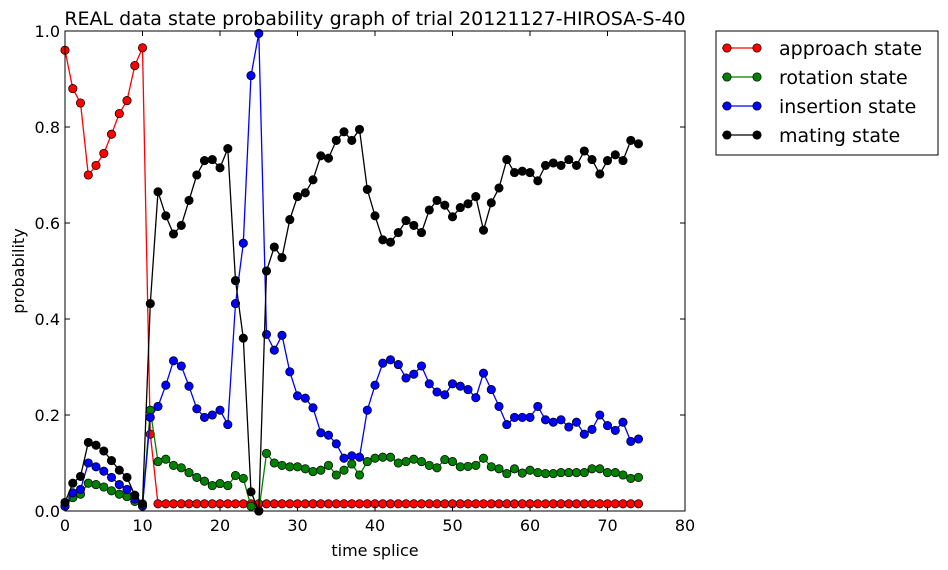 The height and width of the screenshot is (570, 948). I want to click on x-tick-label: 80, so click(685, 525).